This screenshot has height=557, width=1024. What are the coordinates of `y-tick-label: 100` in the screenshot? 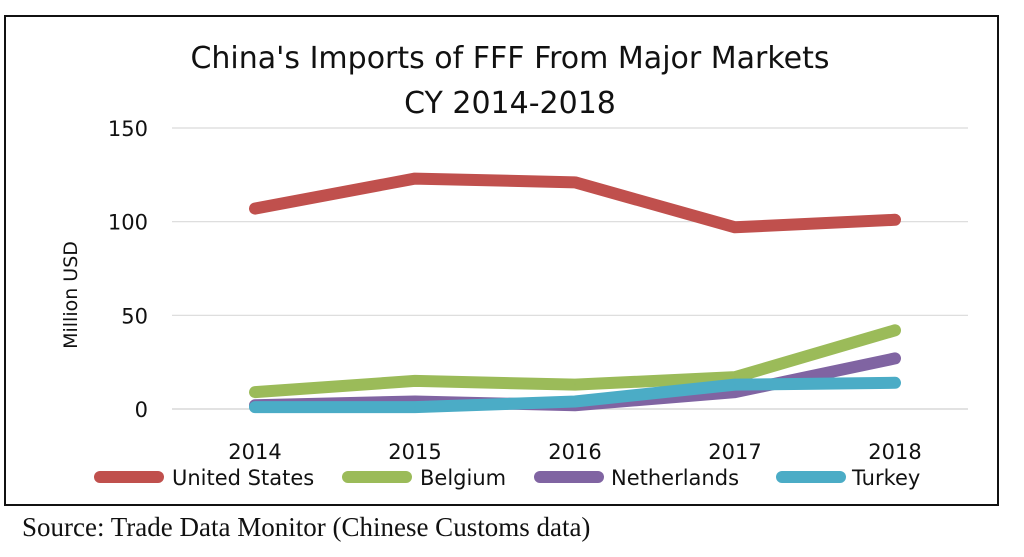 It's located at (128, 223).